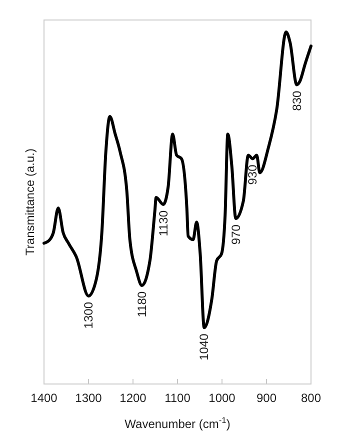  I want to click on x-tick-label: 1100, so click(177, 398).